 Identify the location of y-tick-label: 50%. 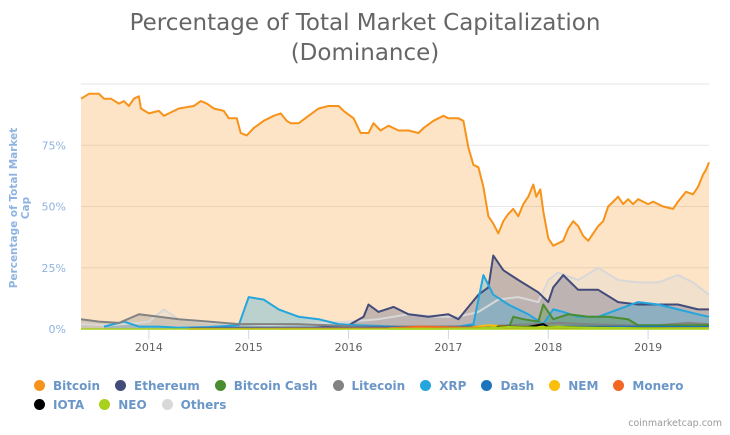
(54, 207).